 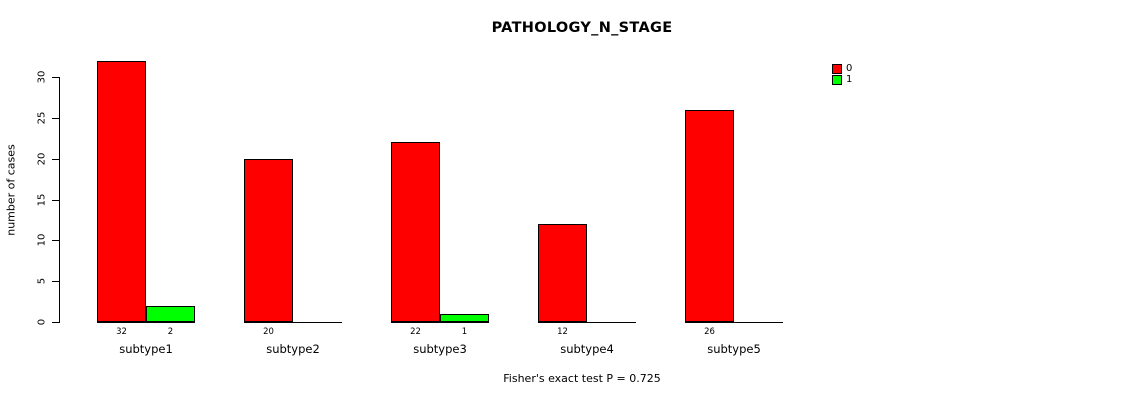 I want to click on category-label: subtype5, so click(x=734, y=349).